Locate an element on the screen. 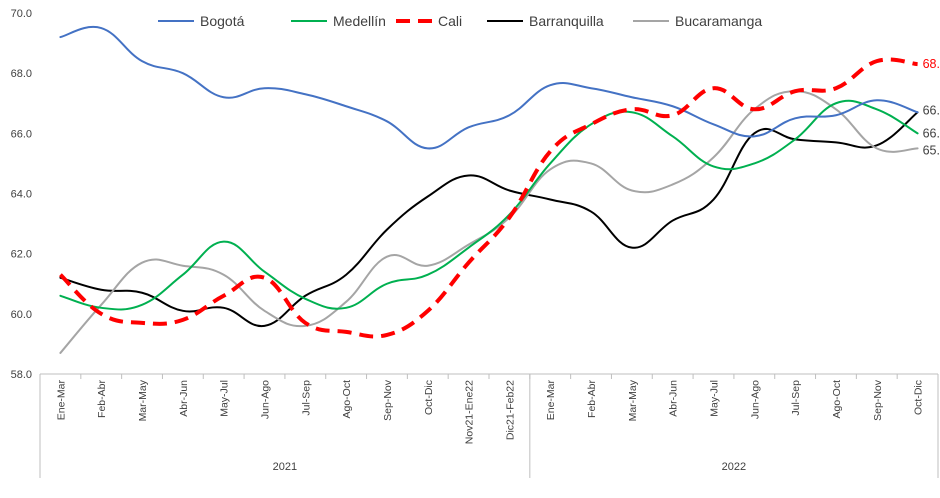 The image size is (940, 498). y-tick-label: 60.0 is located at coordinates (21, 315).